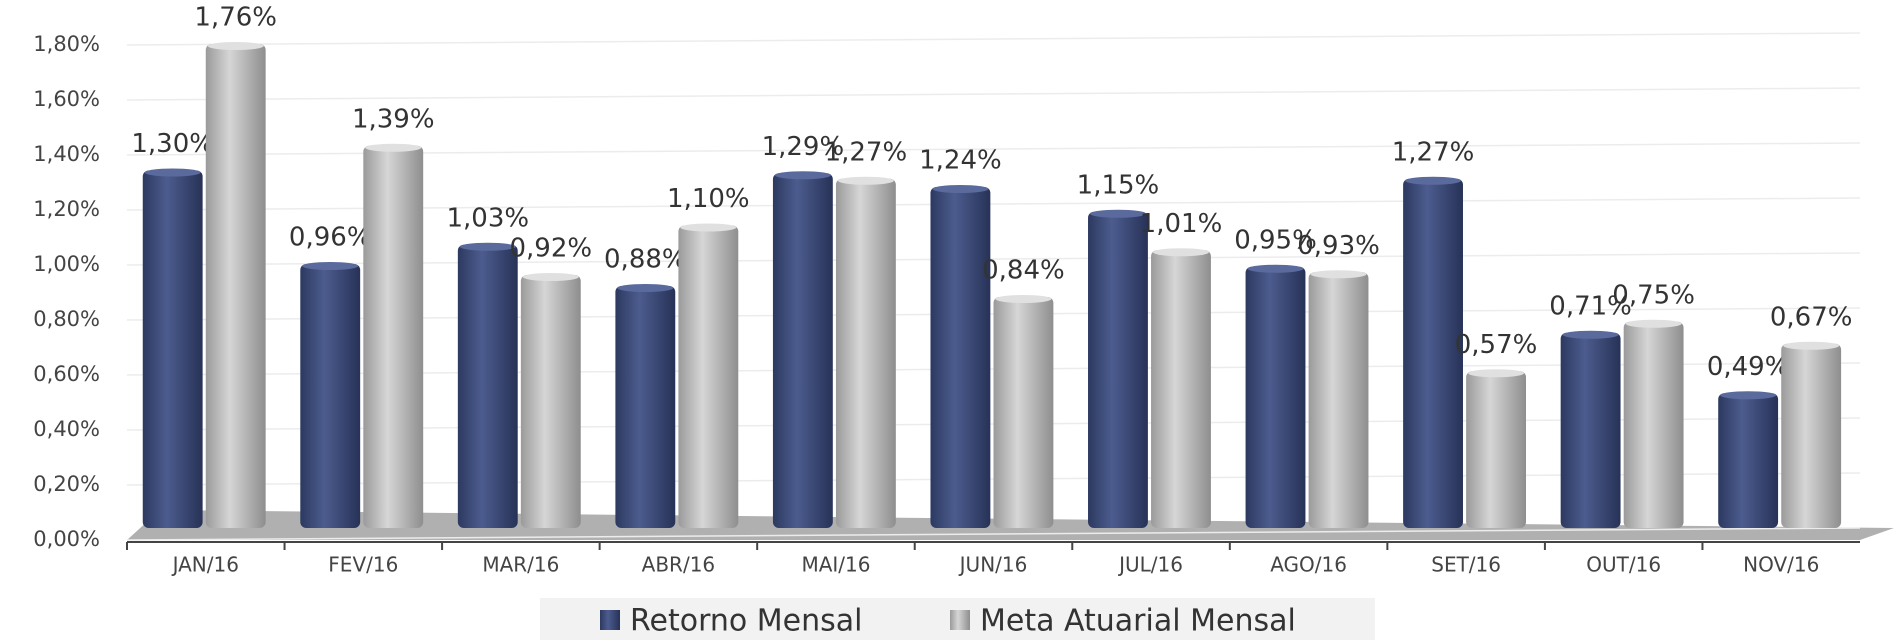 The height and width of the screenshot is (640, 1894). I want to click on x-tick-label: SET/16, so click(1466, 565).